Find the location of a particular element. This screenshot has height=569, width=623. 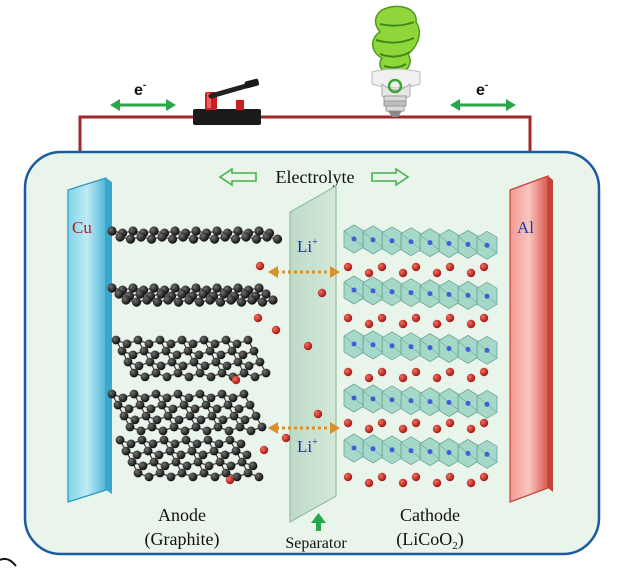

al-current-collector is located at coordinates (531, 339).